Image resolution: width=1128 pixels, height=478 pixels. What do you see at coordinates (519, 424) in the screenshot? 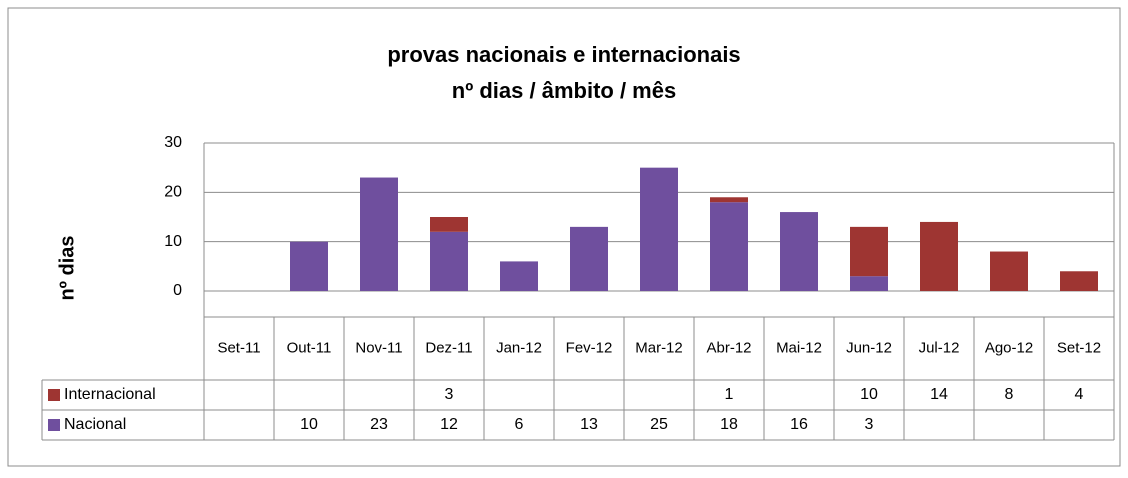
I see `table-value: 6` at bounding box center [519, 424].